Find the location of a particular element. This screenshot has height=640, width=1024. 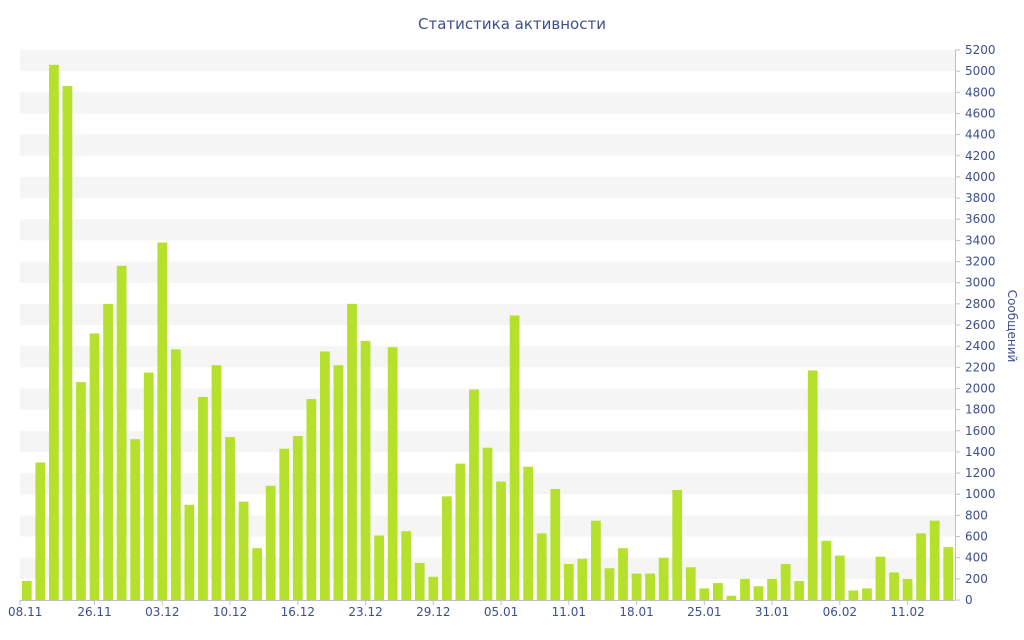

y-tick-label: 4600 is located at coordinates (980, 113).